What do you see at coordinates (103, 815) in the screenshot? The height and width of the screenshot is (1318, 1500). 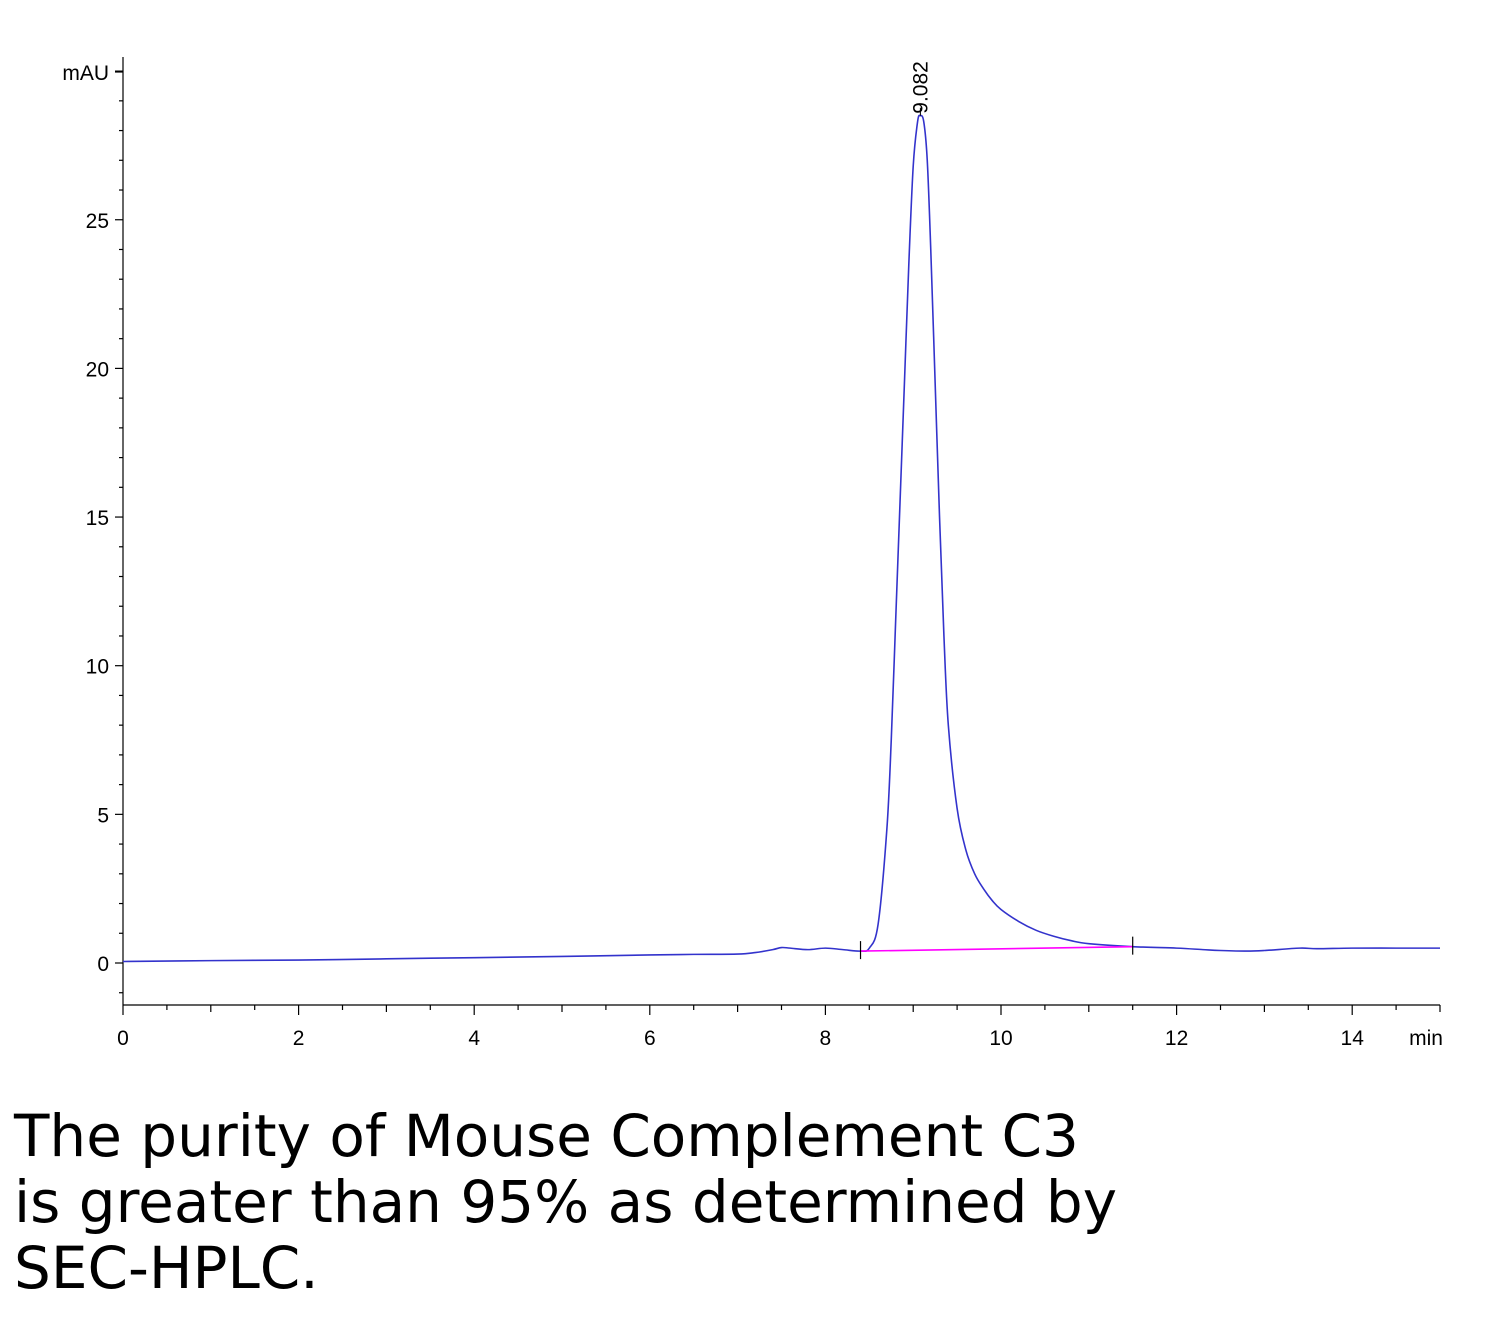 I see `y-tick-label: 5` at bounding box center [103, 815].